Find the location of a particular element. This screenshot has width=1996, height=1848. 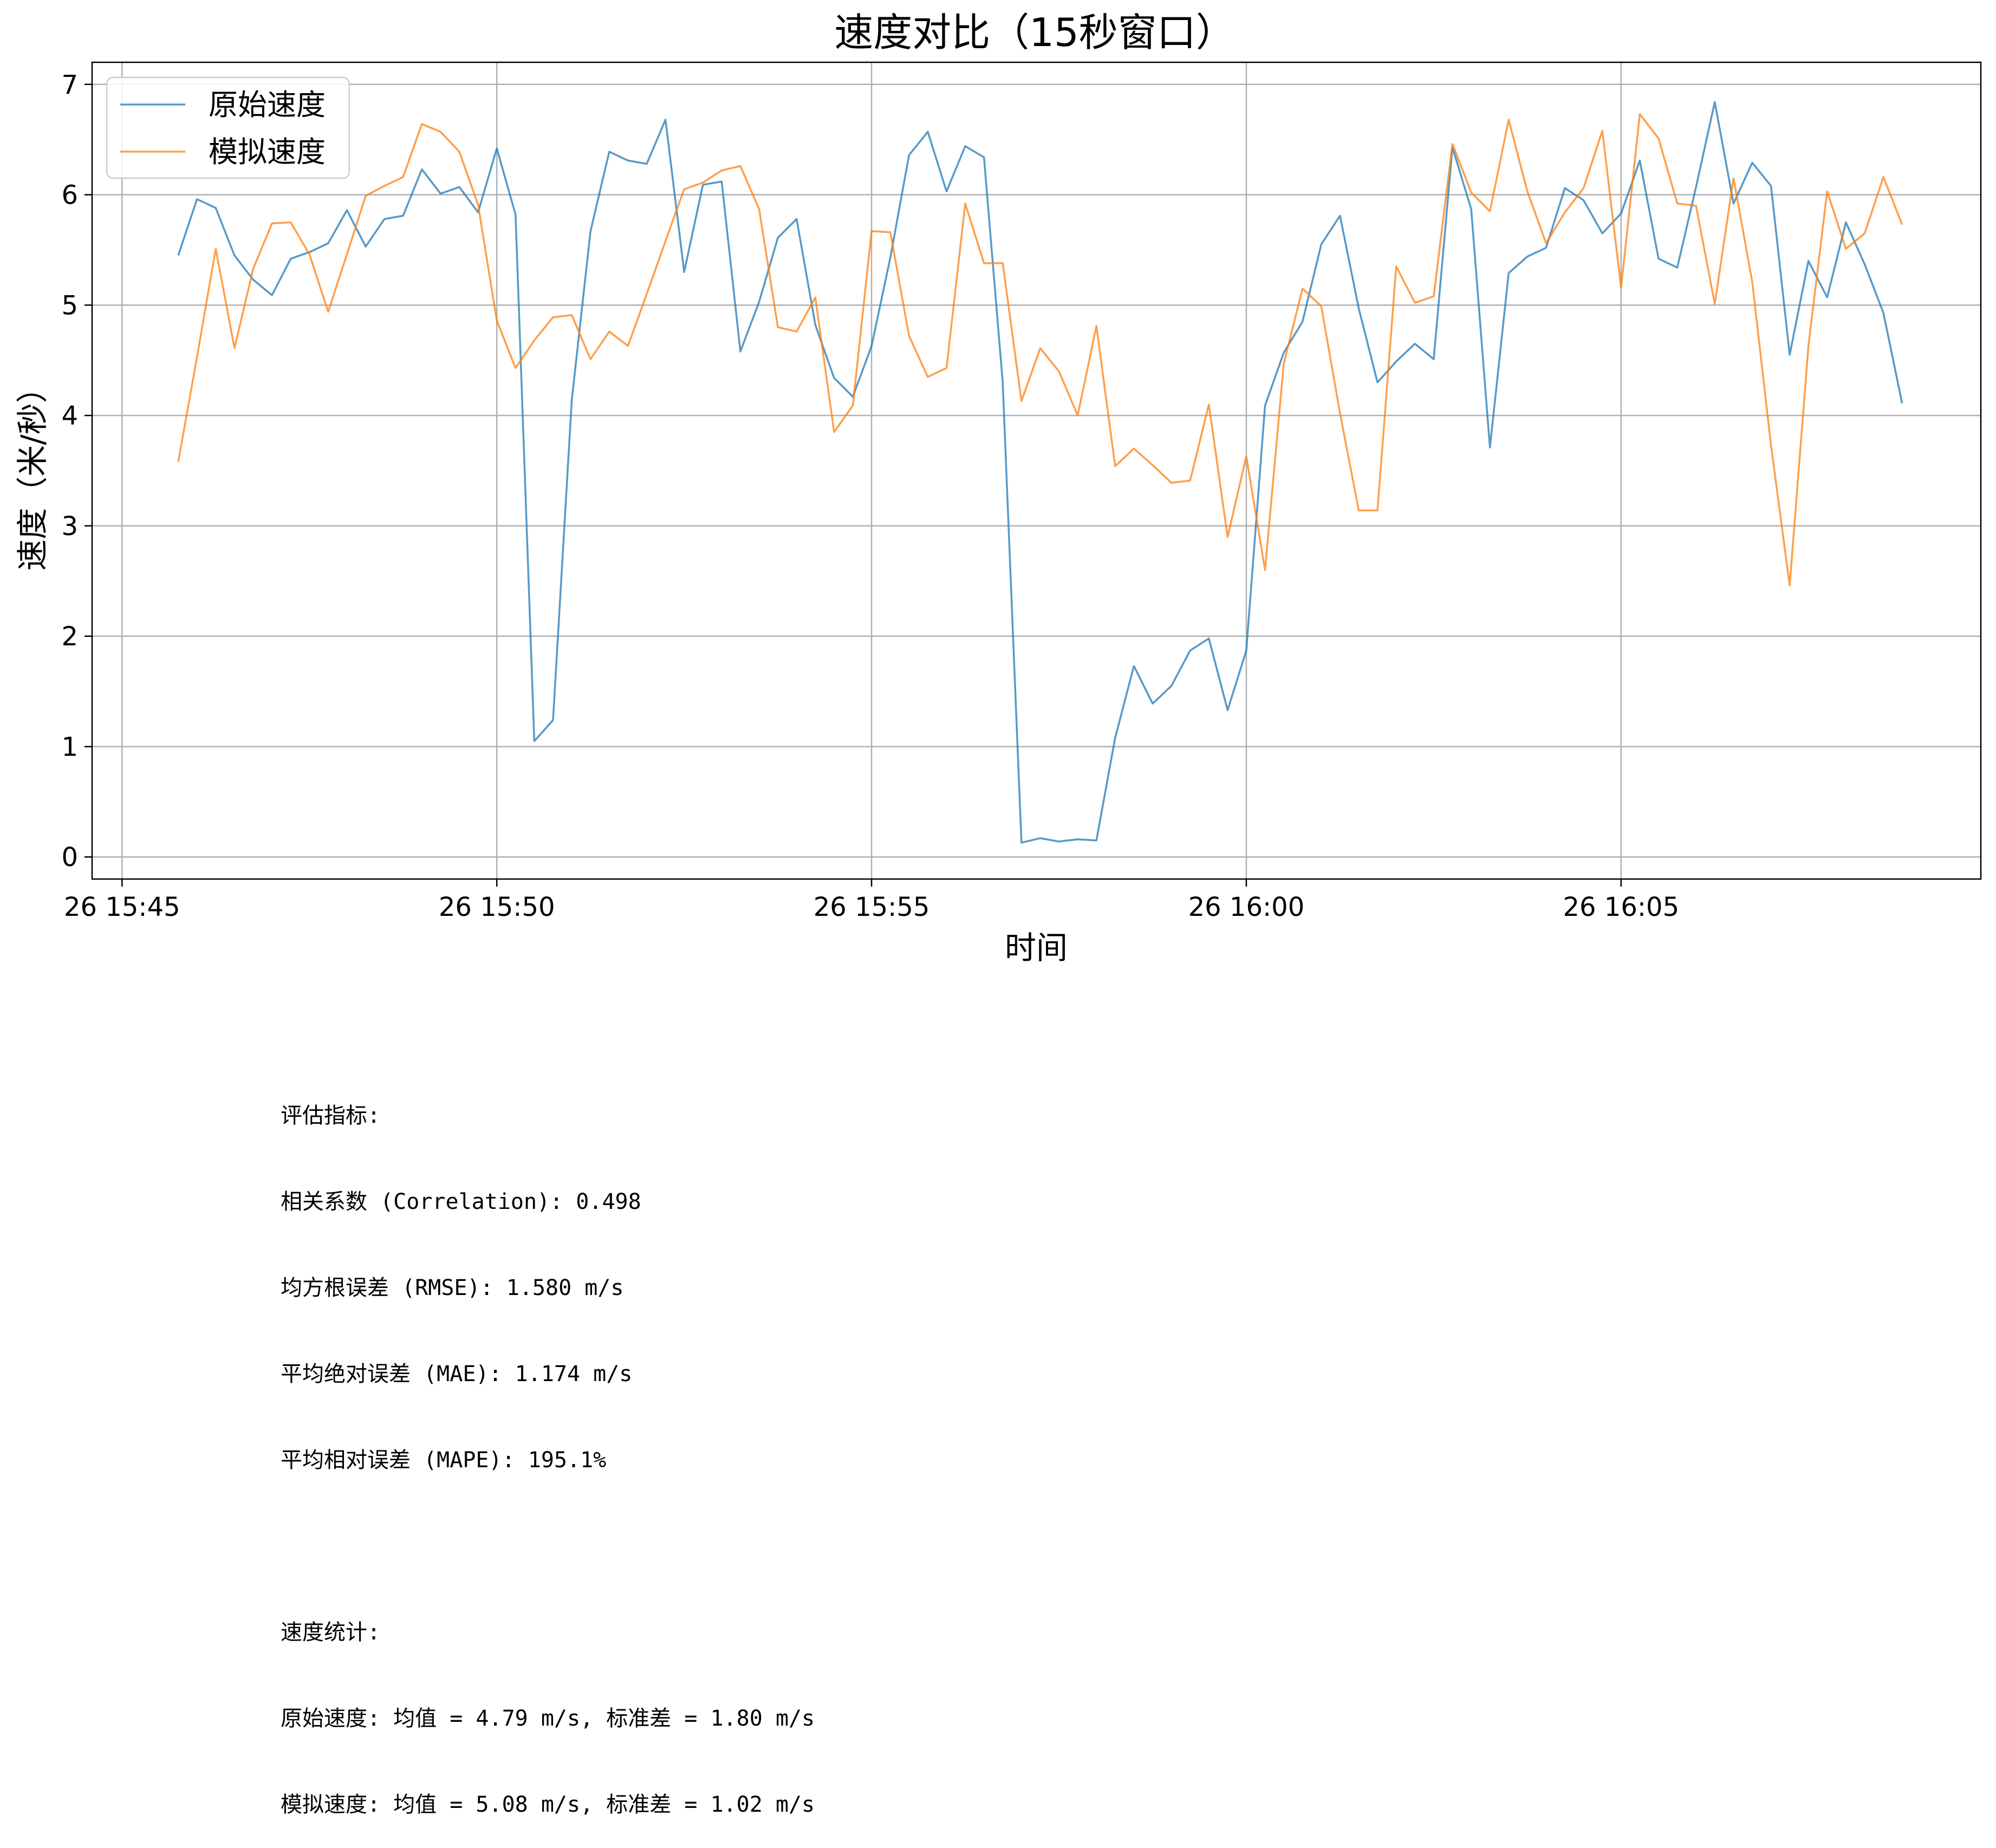

y-tick-label: 5 is located at coordinates (70, 305).